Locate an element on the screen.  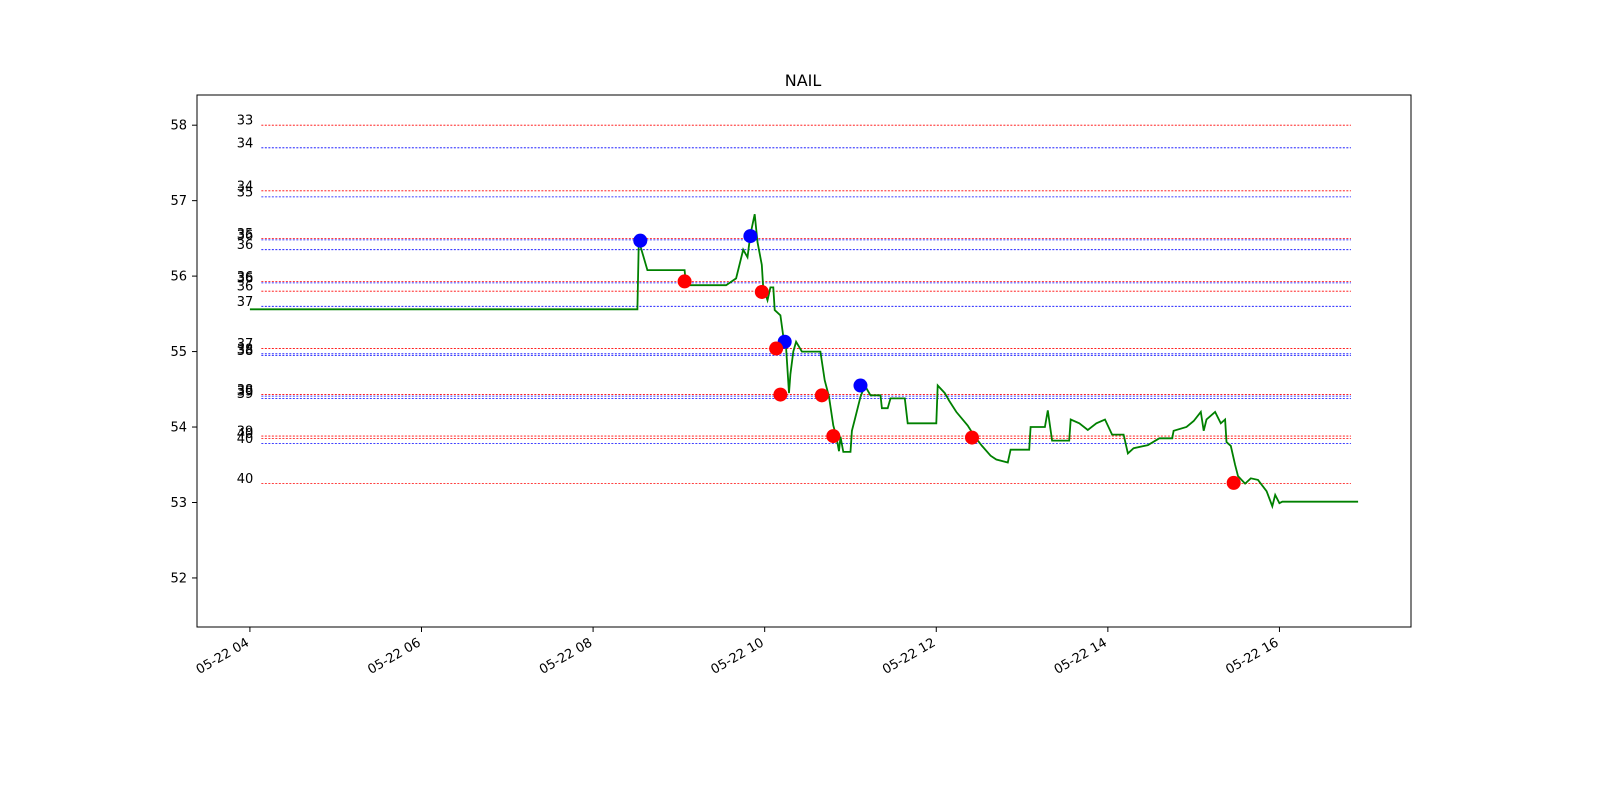
y-tick-label: 56 is located at coordinates (178, 277).